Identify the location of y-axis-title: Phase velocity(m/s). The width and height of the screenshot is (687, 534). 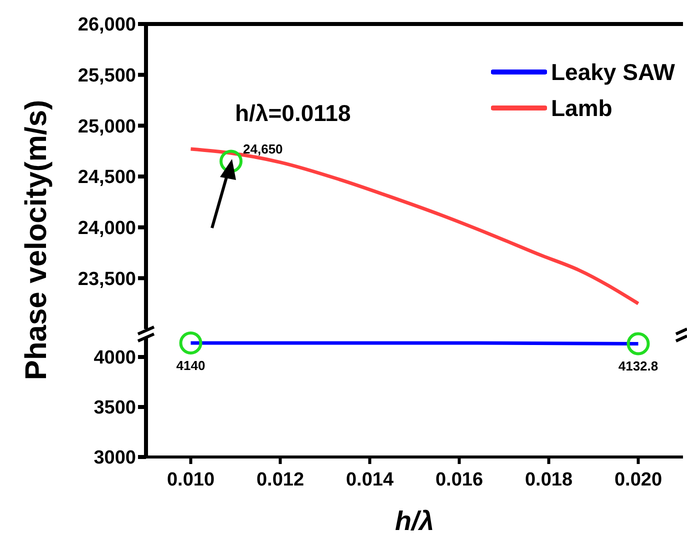
(36, 240).